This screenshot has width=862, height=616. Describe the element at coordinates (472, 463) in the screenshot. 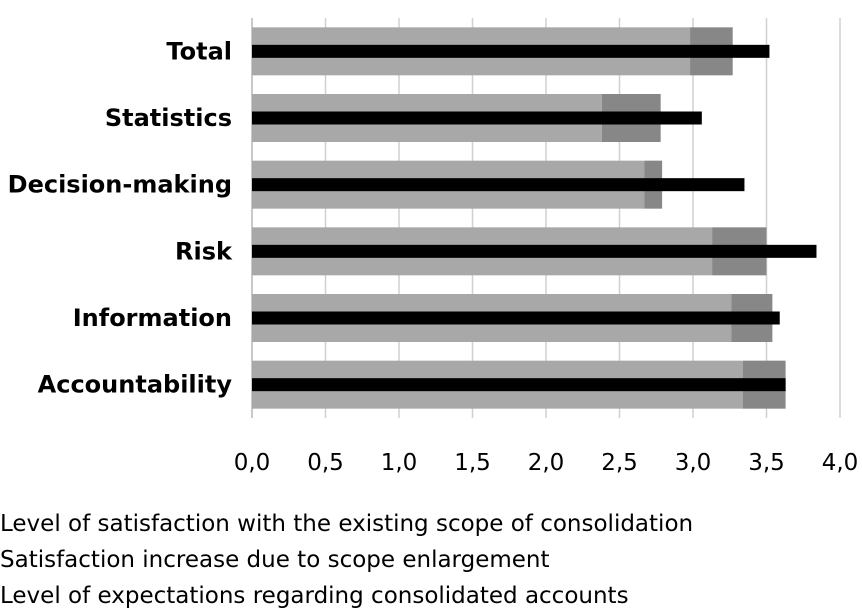

I see `x-tick-label: 1,5` at that location.